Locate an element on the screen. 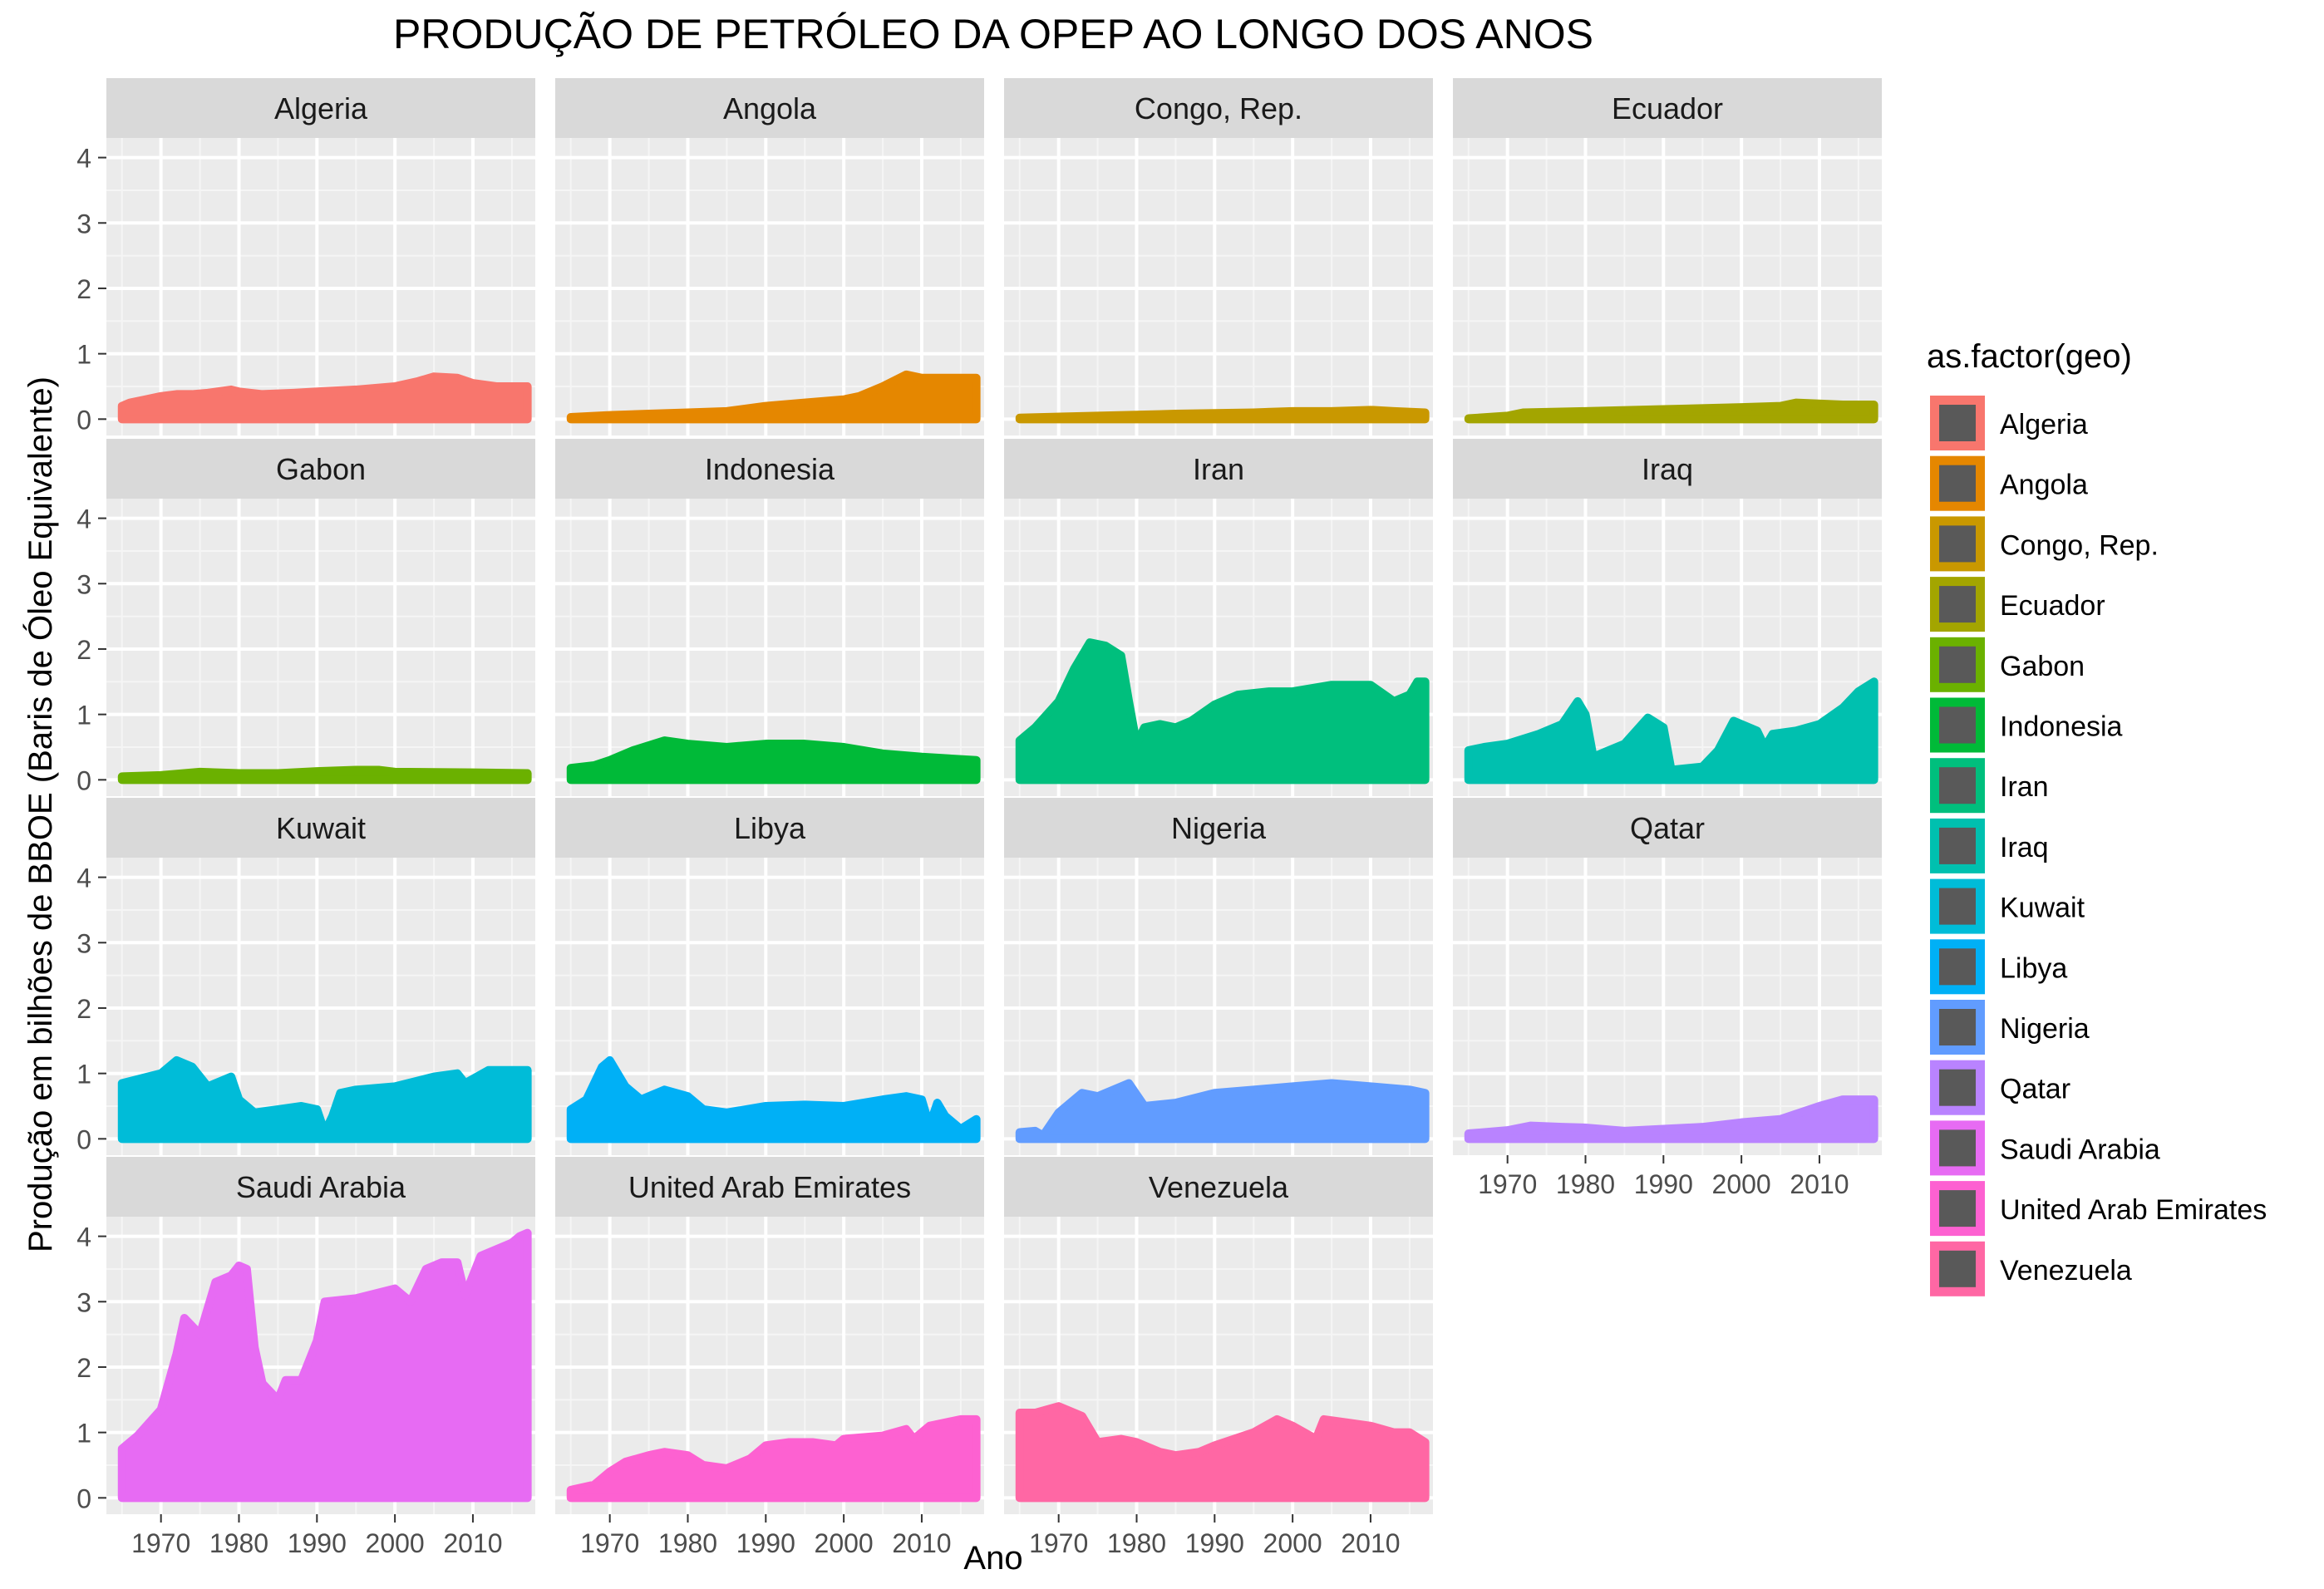 Image resolution: width=2324 pixels, height=1589 pixels. y-tick-label: 1 is located at coordinates (83, 716).